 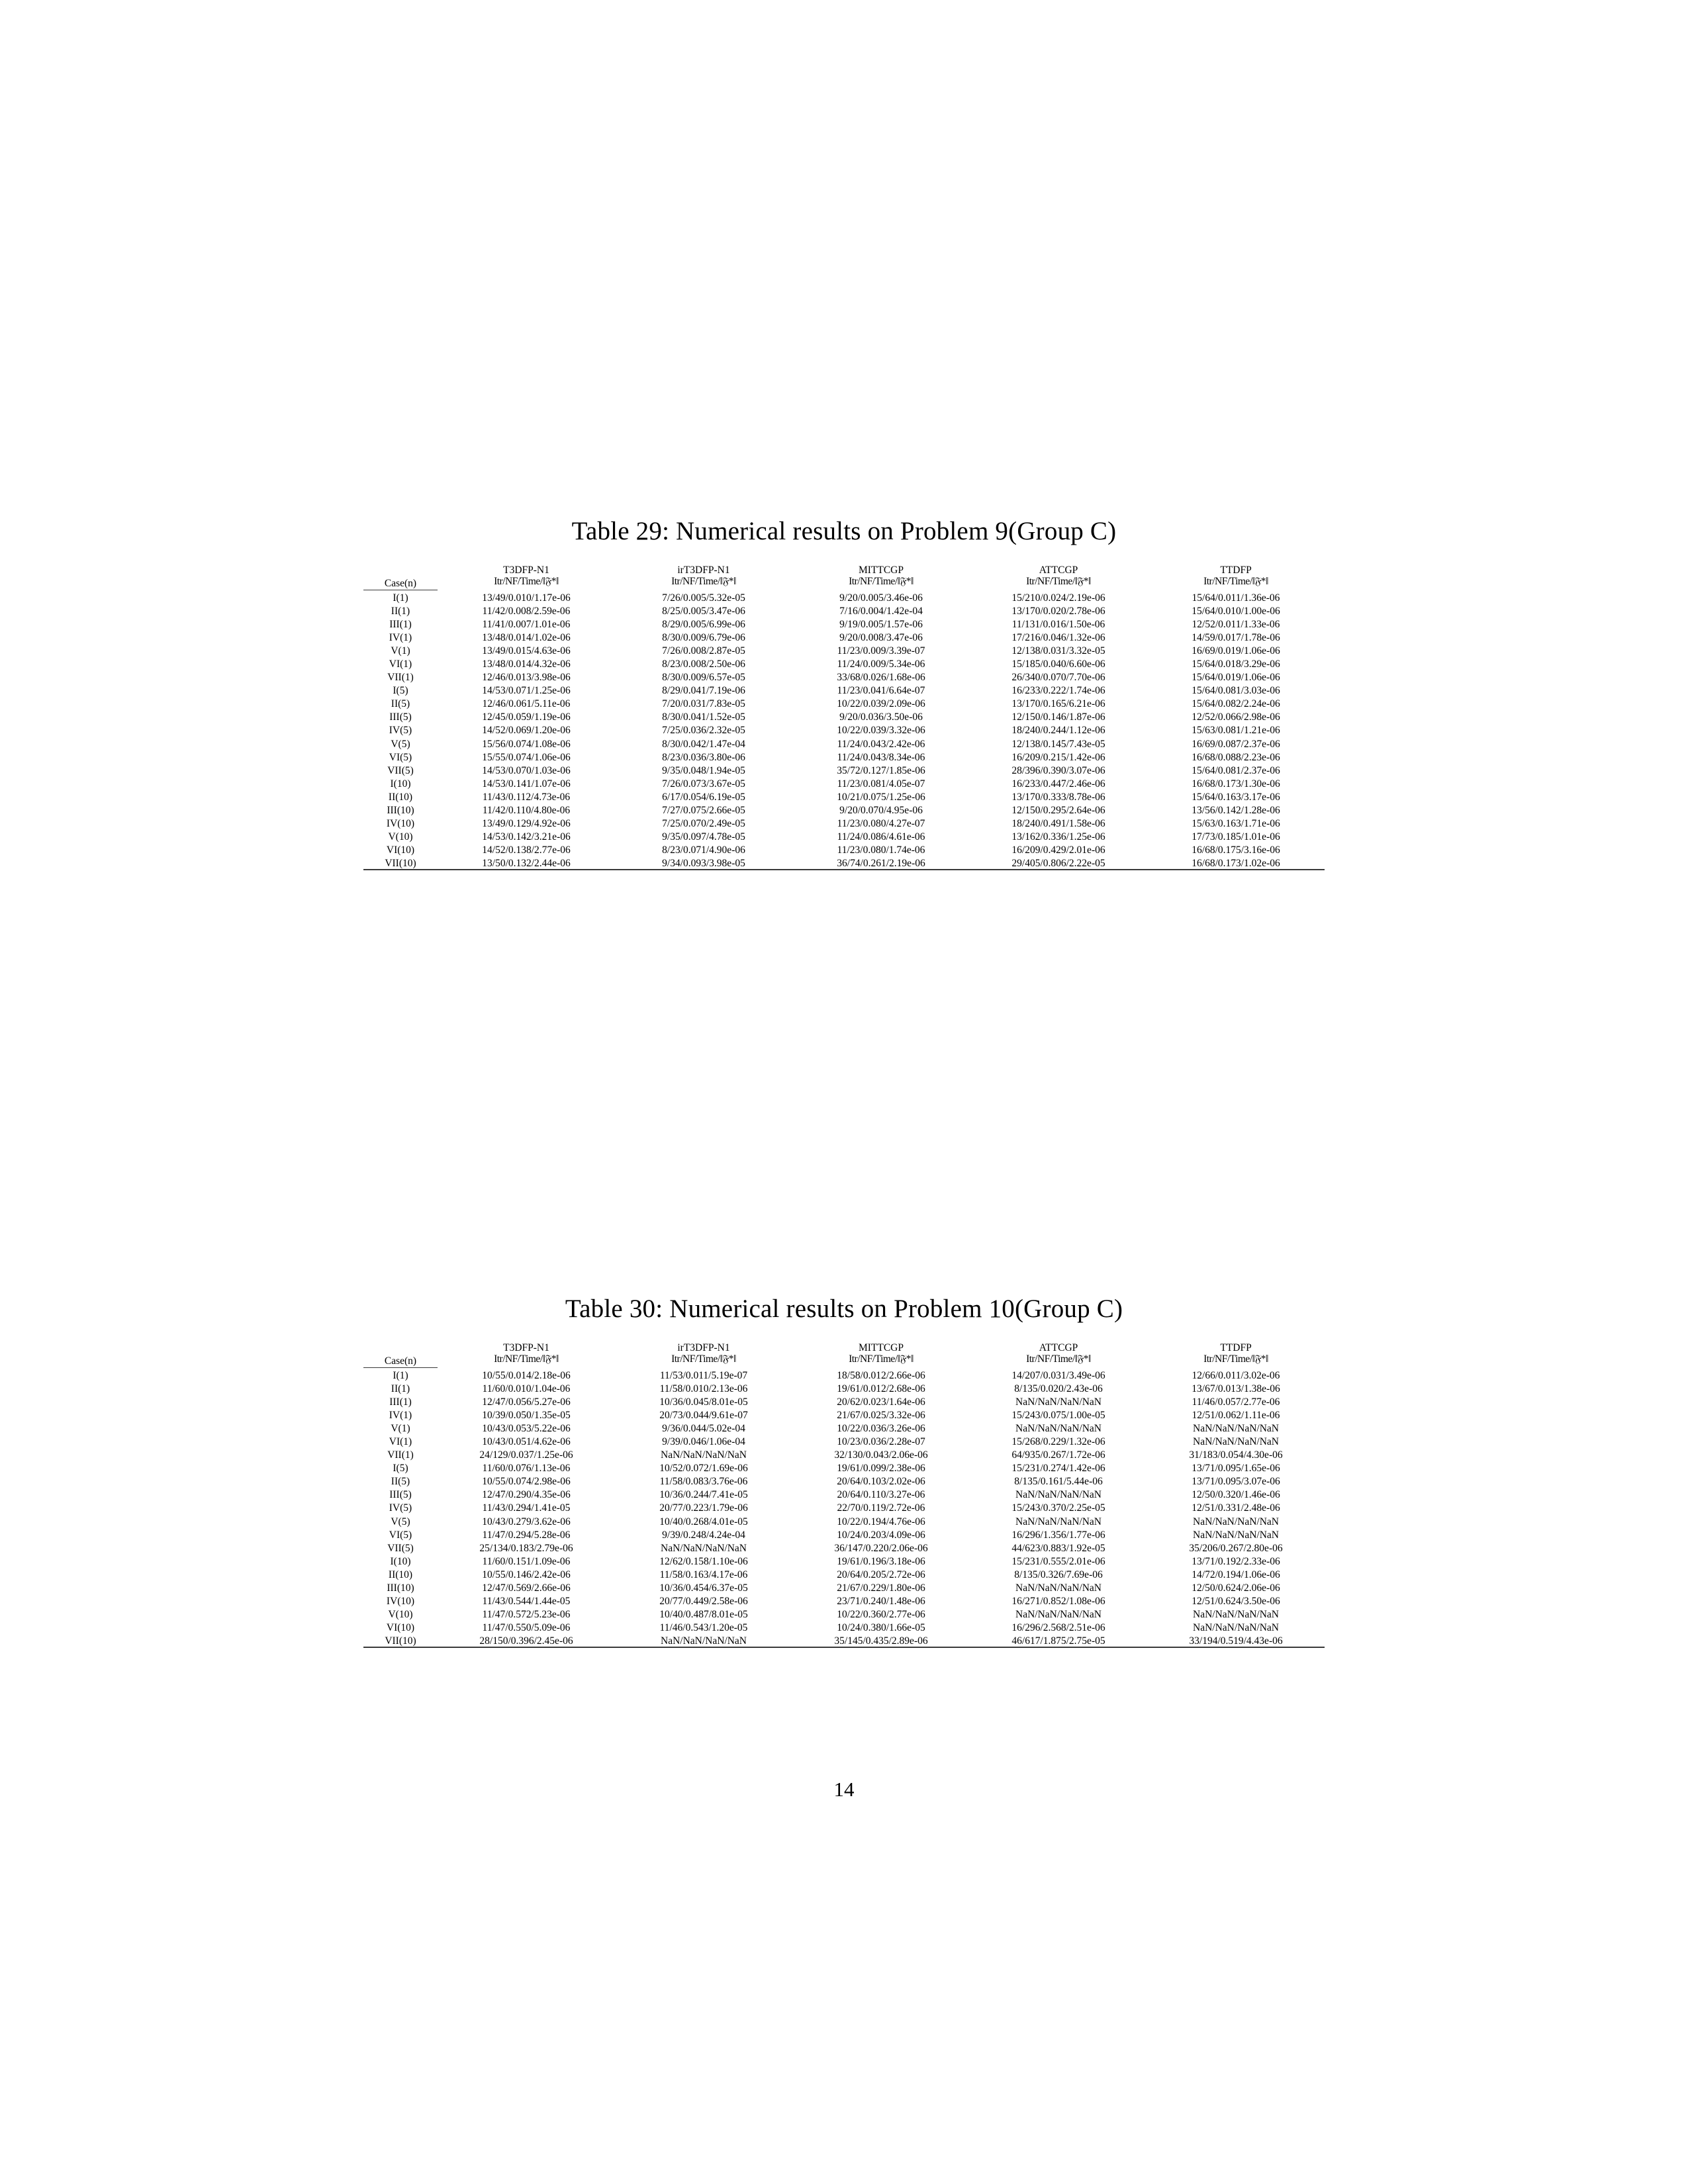 I want to click on cell-t3dfp-n1: 13/50/0.132/2.44e-06, so click(x=526, y=863).